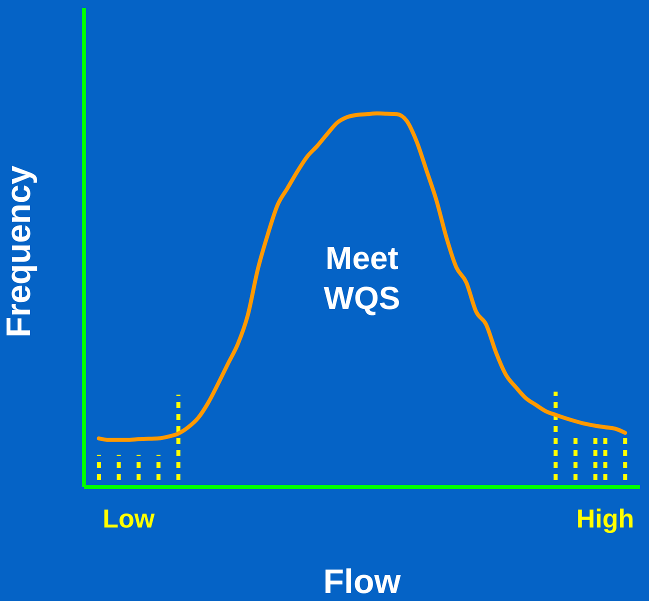 This screenshot has height=601, width=649. I want to click on x-axis-title: Flow, so click(362, 582).